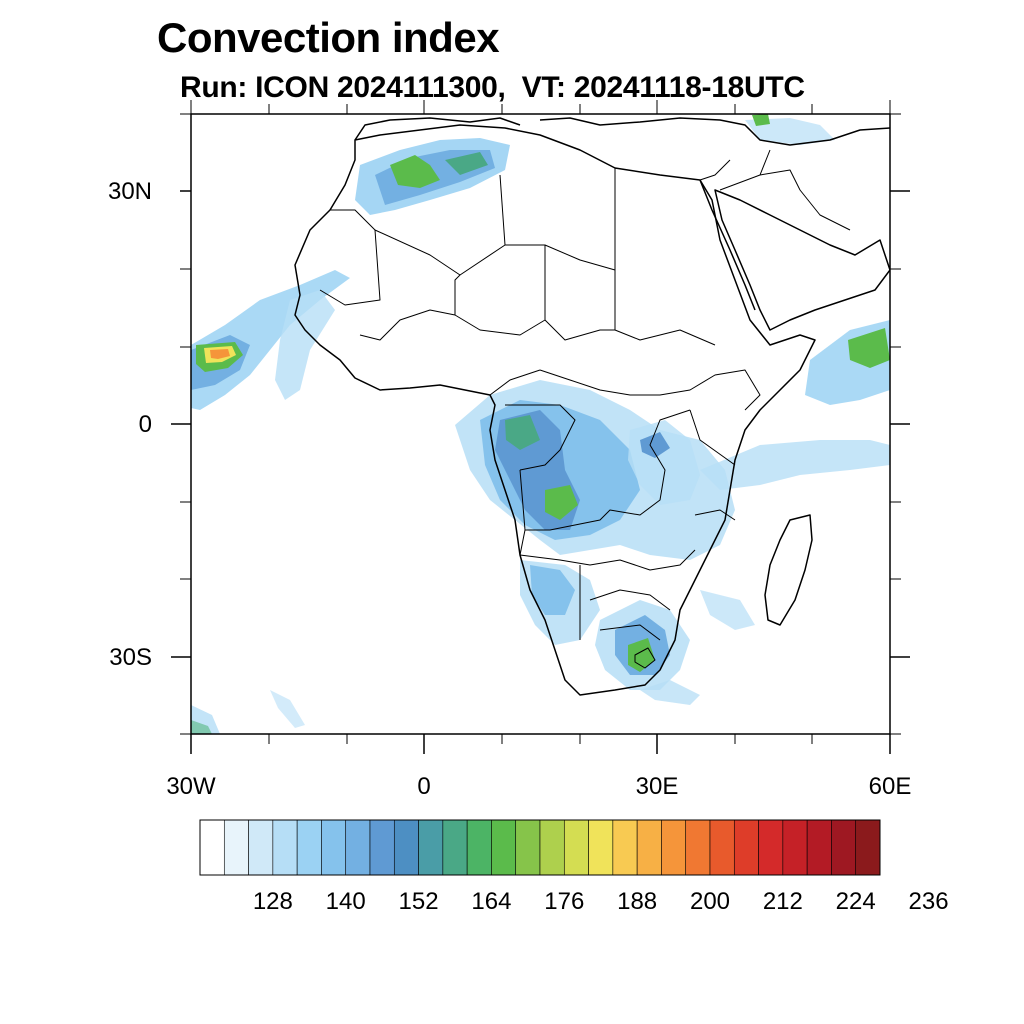 The height and width of the screenshot is (1024, 1024). Describe the element at coordinates (205, 719) in the screenshot. I see `convection-sw-atlantic-light` at that location.